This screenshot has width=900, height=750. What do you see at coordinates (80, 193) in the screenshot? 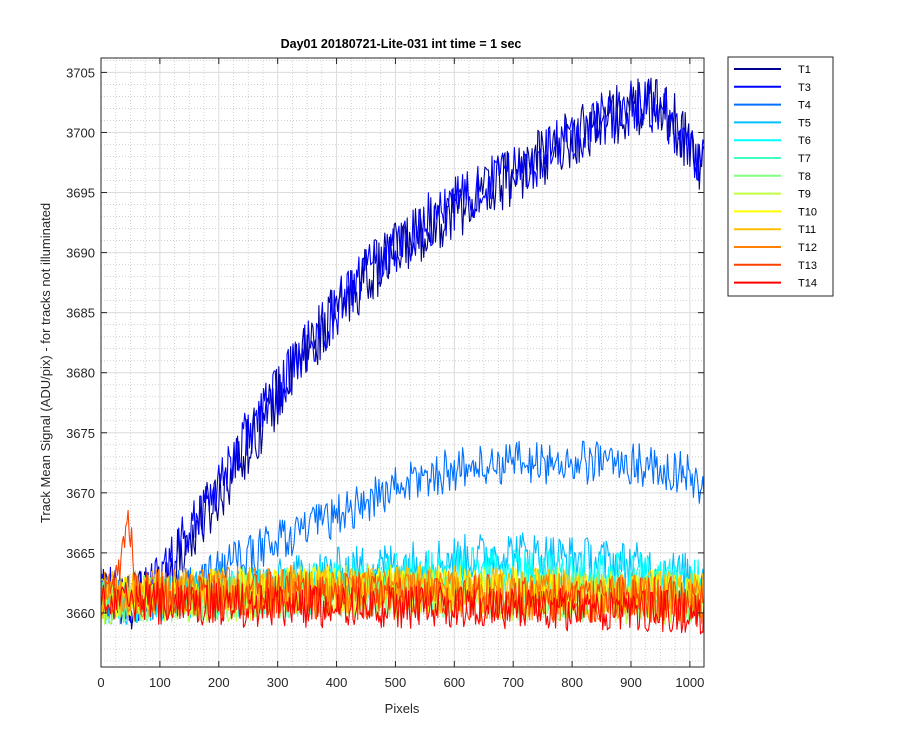
I see `y-tick-label: 3695` at bounding box center [80, 193].